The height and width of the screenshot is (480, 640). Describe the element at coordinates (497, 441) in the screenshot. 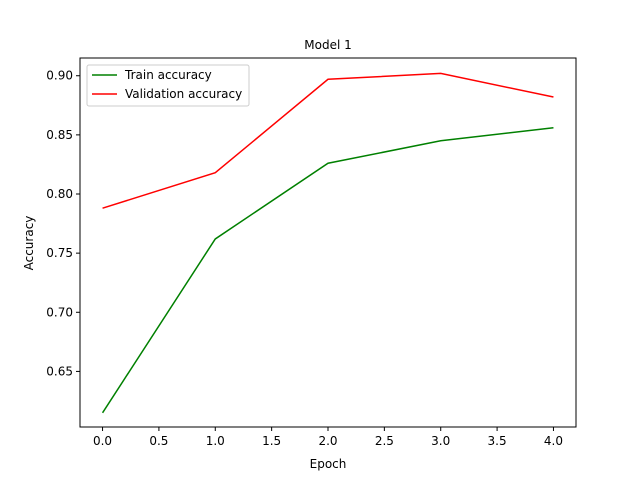

I see `x-tick-label: 3.5` at that location.